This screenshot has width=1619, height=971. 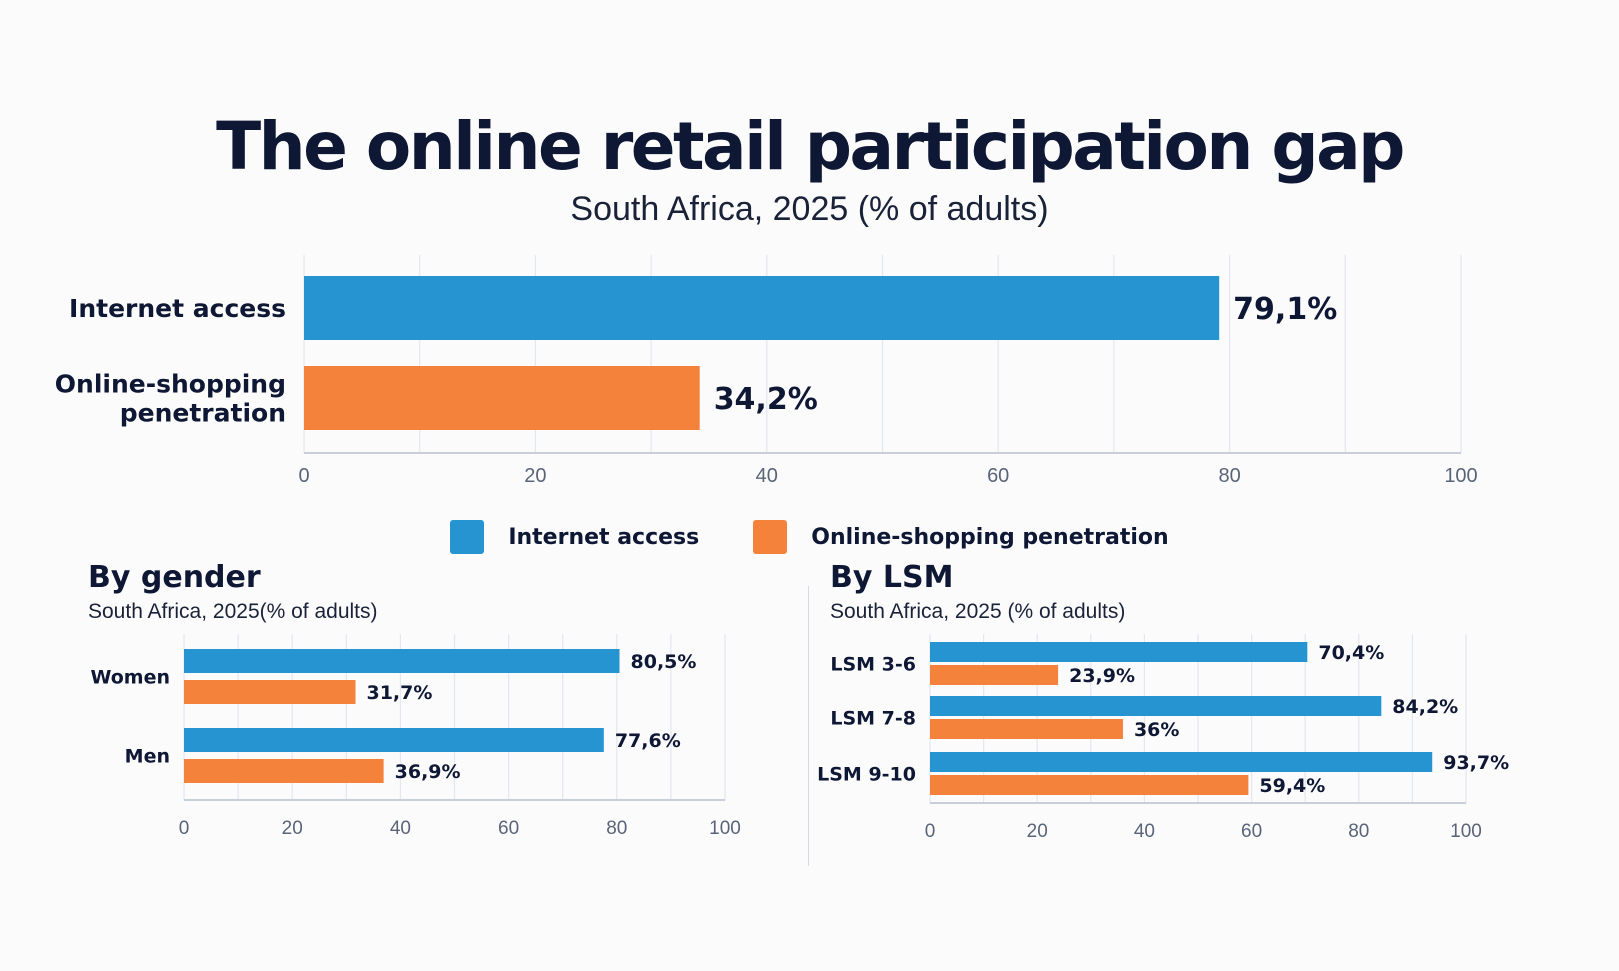 I want to click on gender-data-label: 80,5%, so click(x=664, y=662).